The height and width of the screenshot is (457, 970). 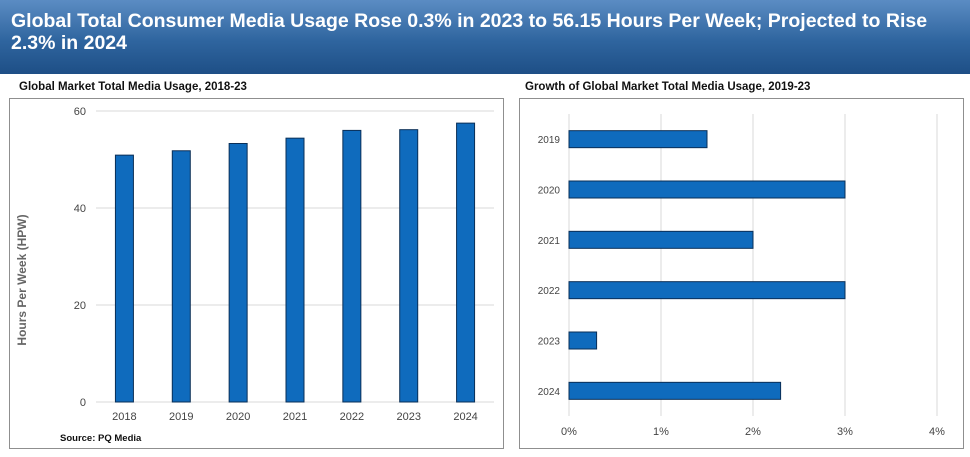 What do you see at coordinates (549, 241) in the screenshot?
I see `y-tick-label: 2021` at bounding box center [549, 241].